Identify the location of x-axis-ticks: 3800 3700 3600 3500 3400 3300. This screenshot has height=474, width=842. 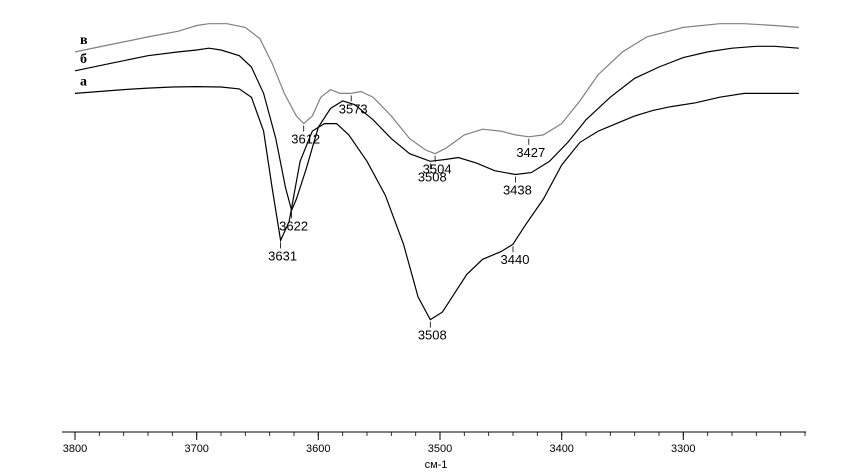
(434, 443).